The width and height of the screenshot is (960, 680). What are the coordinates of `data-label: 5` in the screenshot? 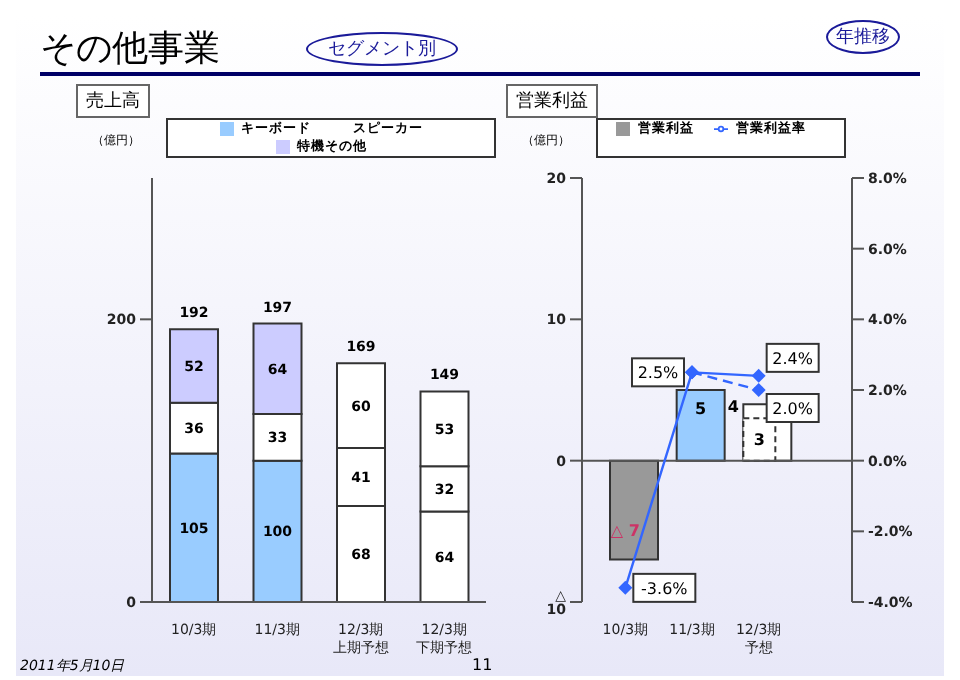 It's located at (701, 409).